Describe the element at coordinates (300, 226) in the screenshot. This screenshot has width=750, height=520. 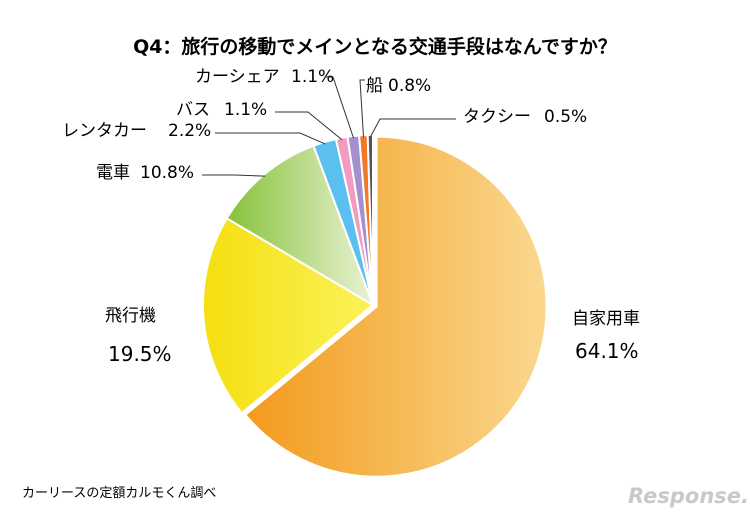
I see `pie-slice-train` at that location.